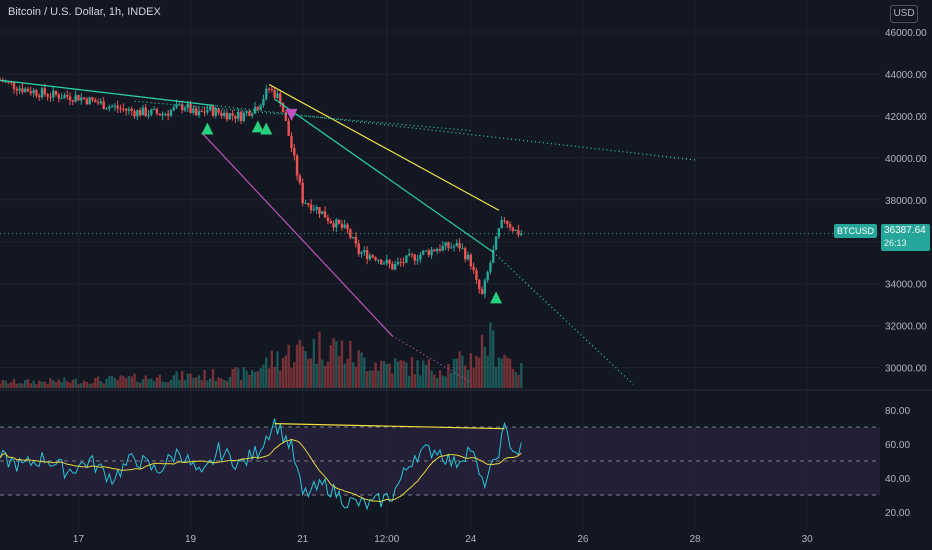 The height and width of the screenshot is (550, 932). What do you see at coordinates (906, 159) in the screenshot?
I see `price-tick-label: 40000.00` at bounding box center [906, 159].